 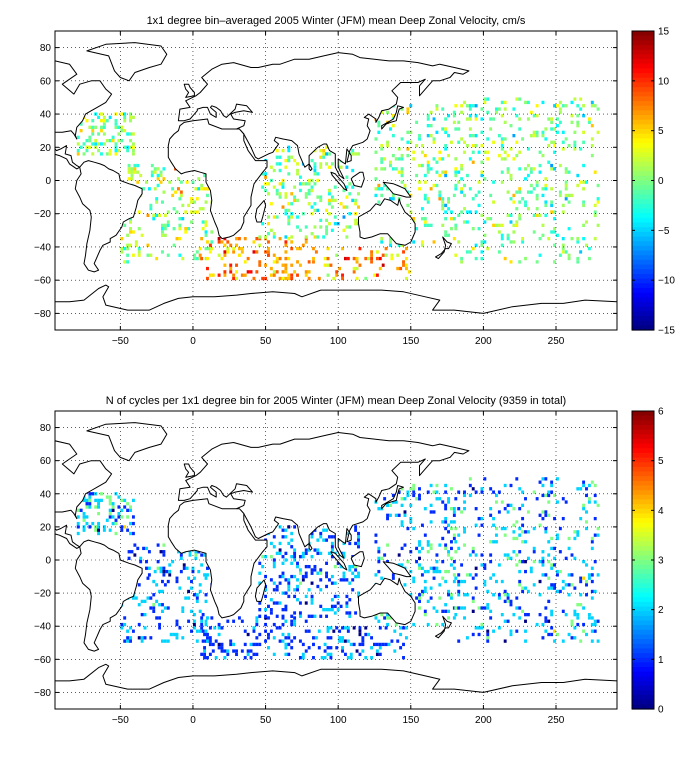 I want to click on x-tick-label: 0, so click(x=193, y=720).